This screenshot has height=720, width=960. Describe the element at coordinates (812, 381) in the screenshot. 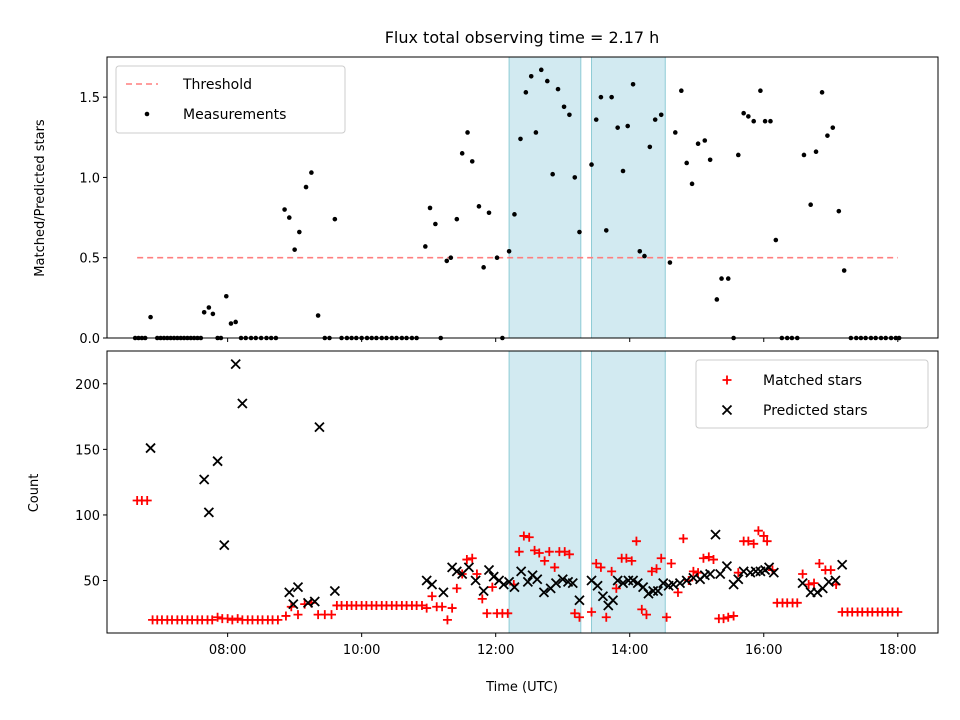

I see `legend-matched-label: Matched stars` at that location.